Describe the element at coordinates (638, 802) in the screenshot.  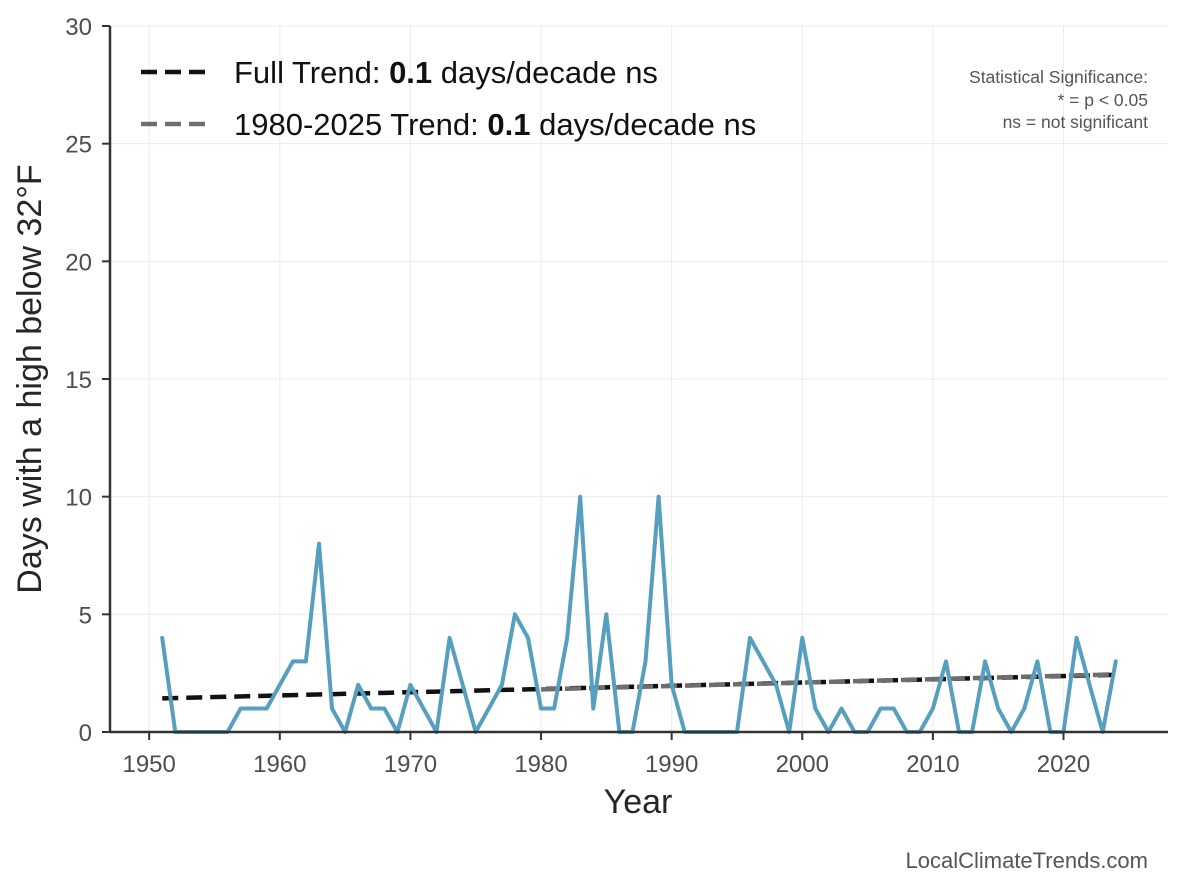
I see `x-axis-title: Year` at that location.